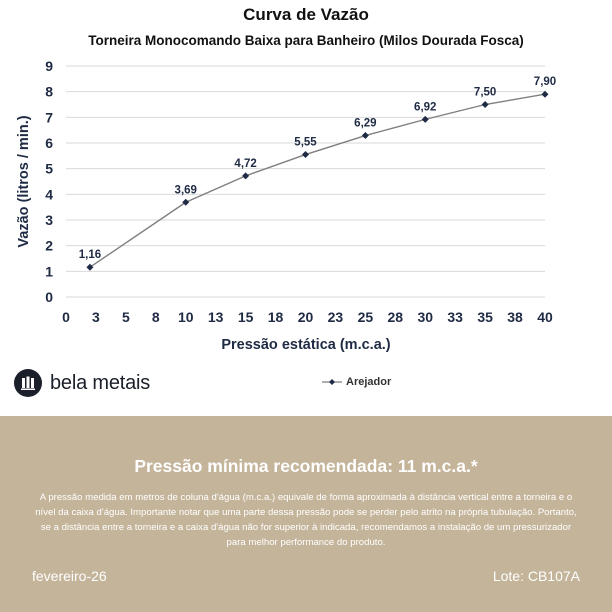 The image size is (612, 612). I want to click on x-tick-label: 5, so click(126, 317).